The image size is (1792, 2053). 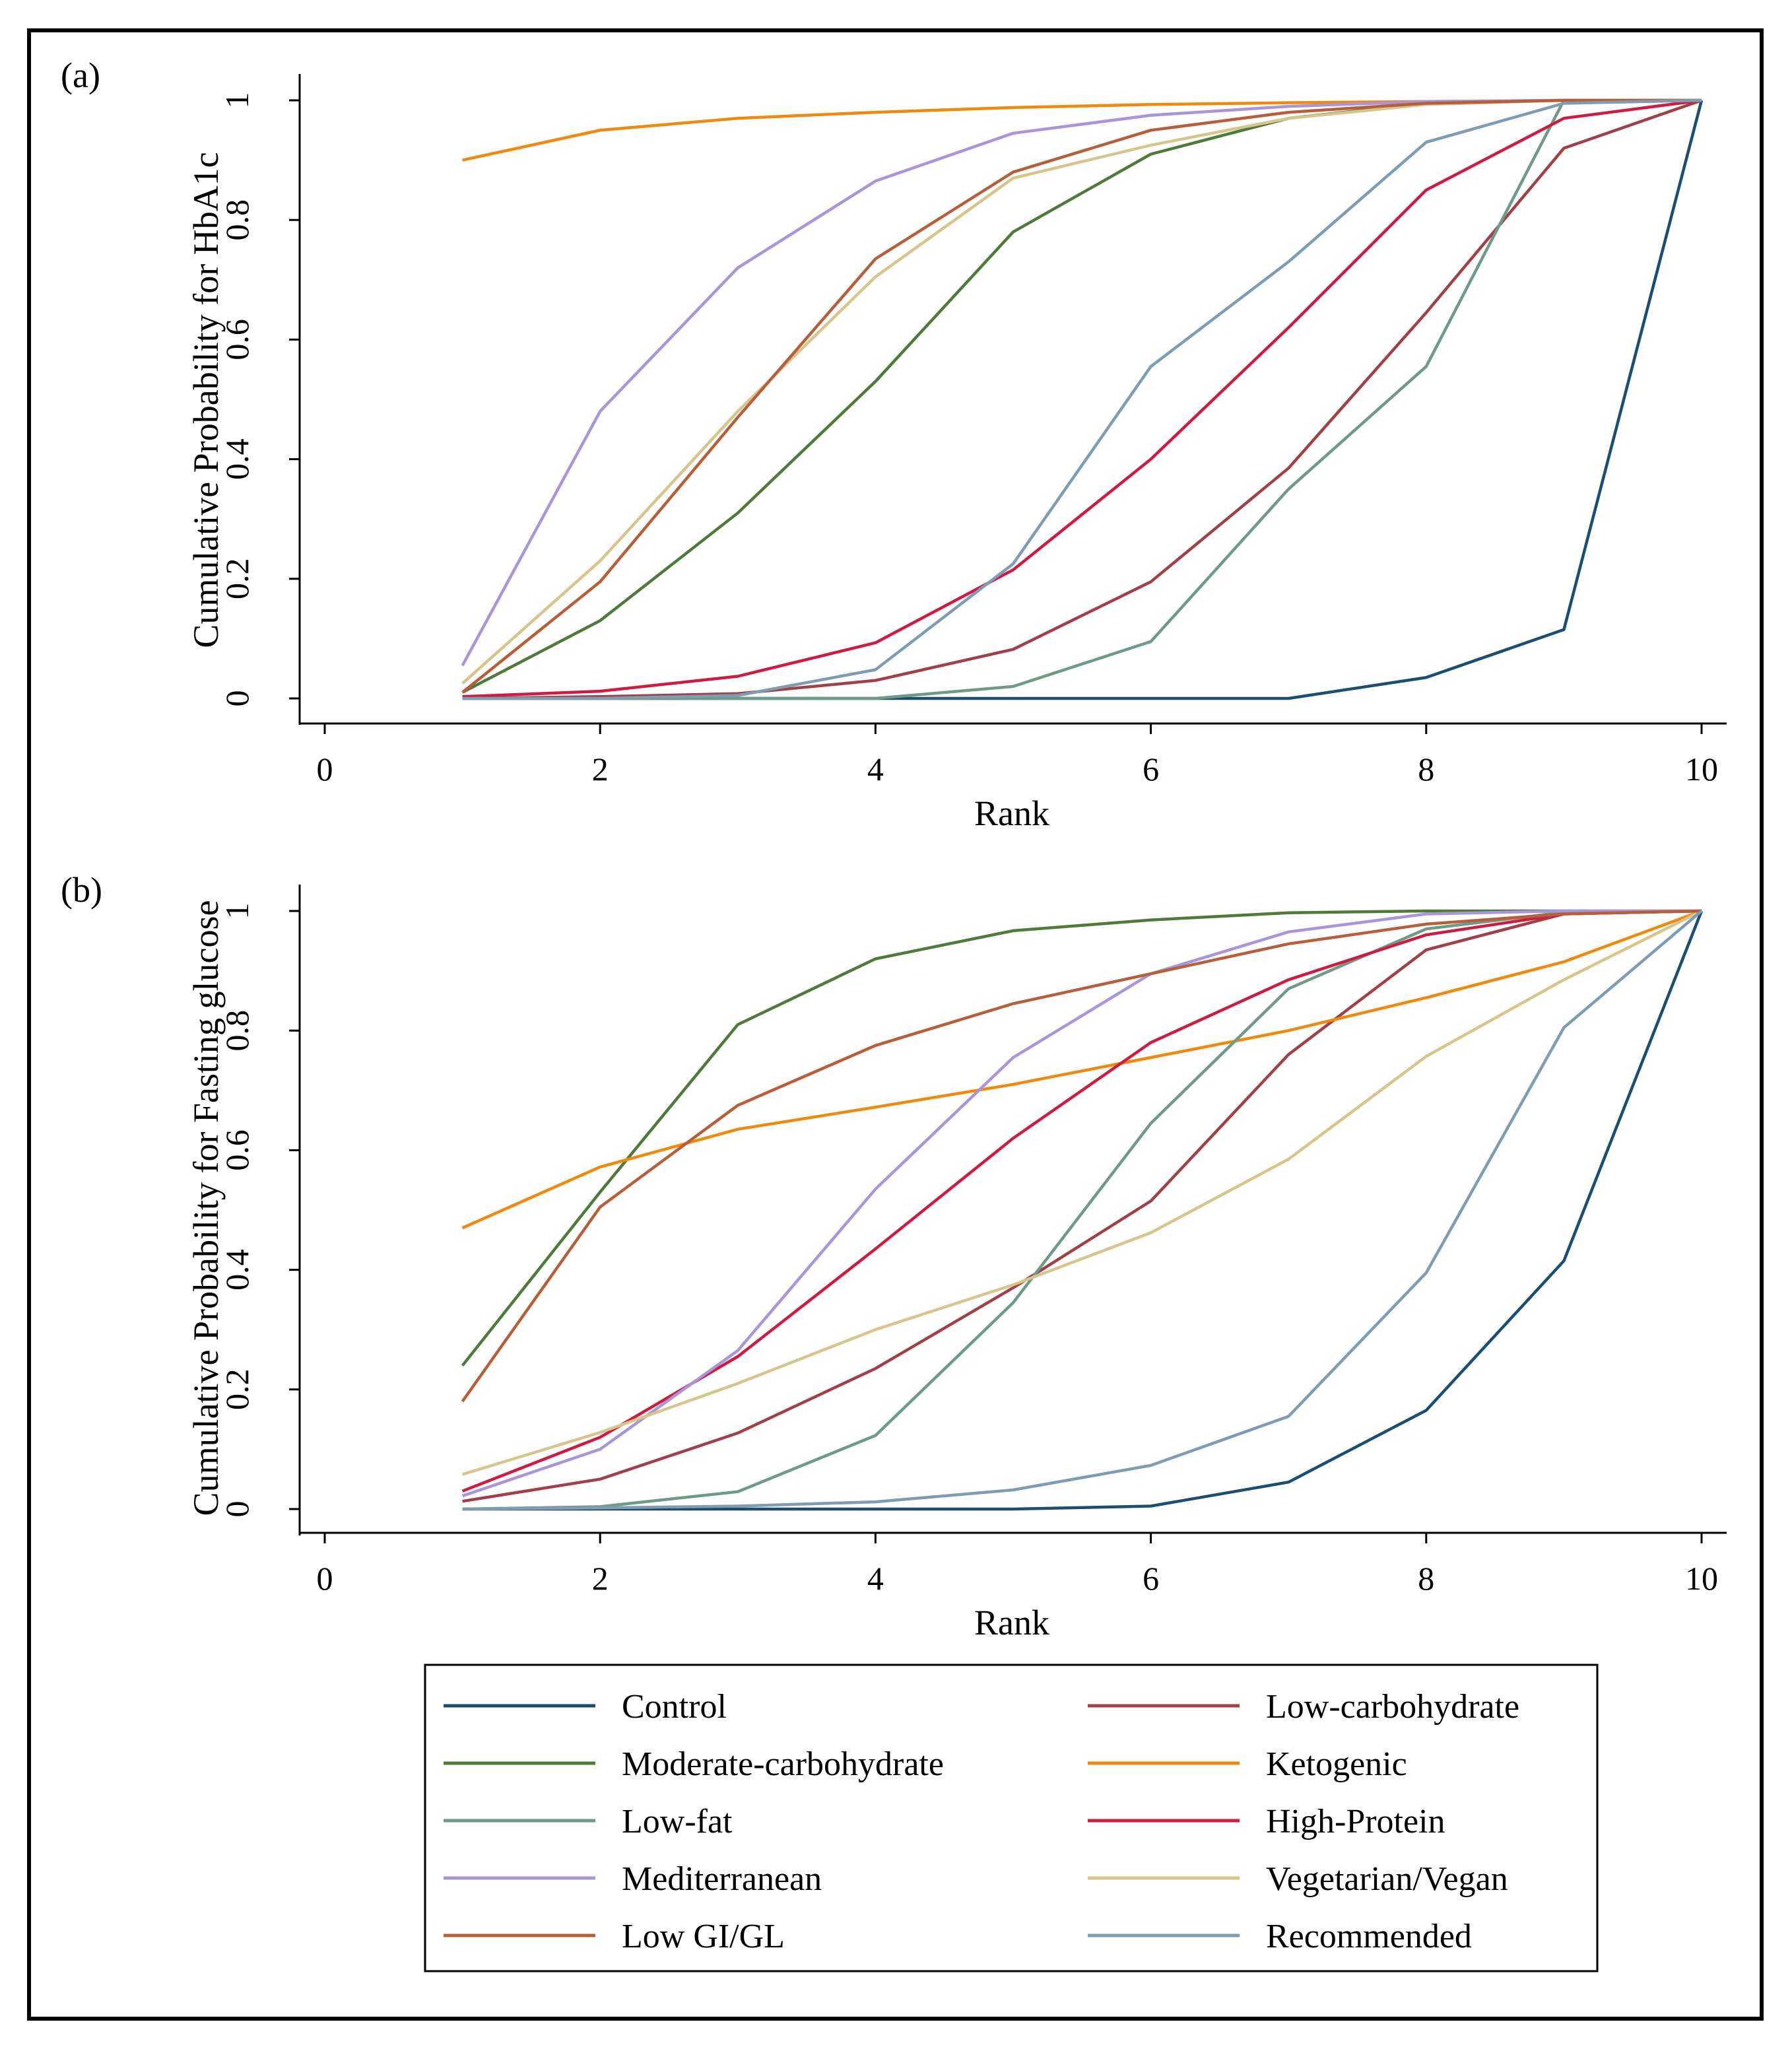 I want to click on panel-a-y-tick-label: 0.2, so click(x=236, y=579).